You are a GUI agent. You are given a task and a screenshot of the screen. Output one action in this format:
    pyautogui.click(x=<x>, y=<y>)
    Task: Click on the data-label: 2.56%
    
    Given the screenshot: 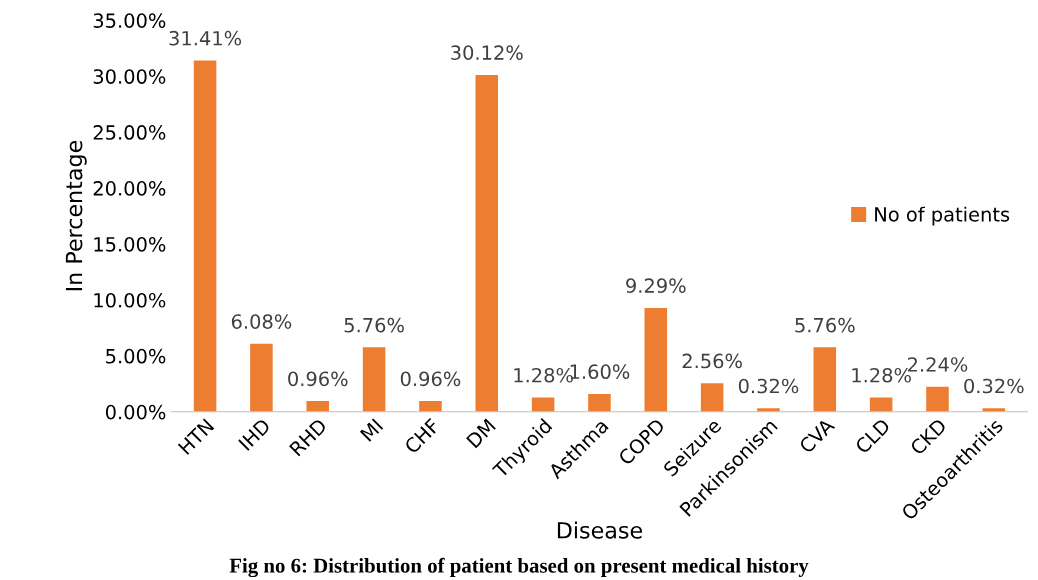 What is the action you would take?
    pyautogui.click(x=712, y=361)
    